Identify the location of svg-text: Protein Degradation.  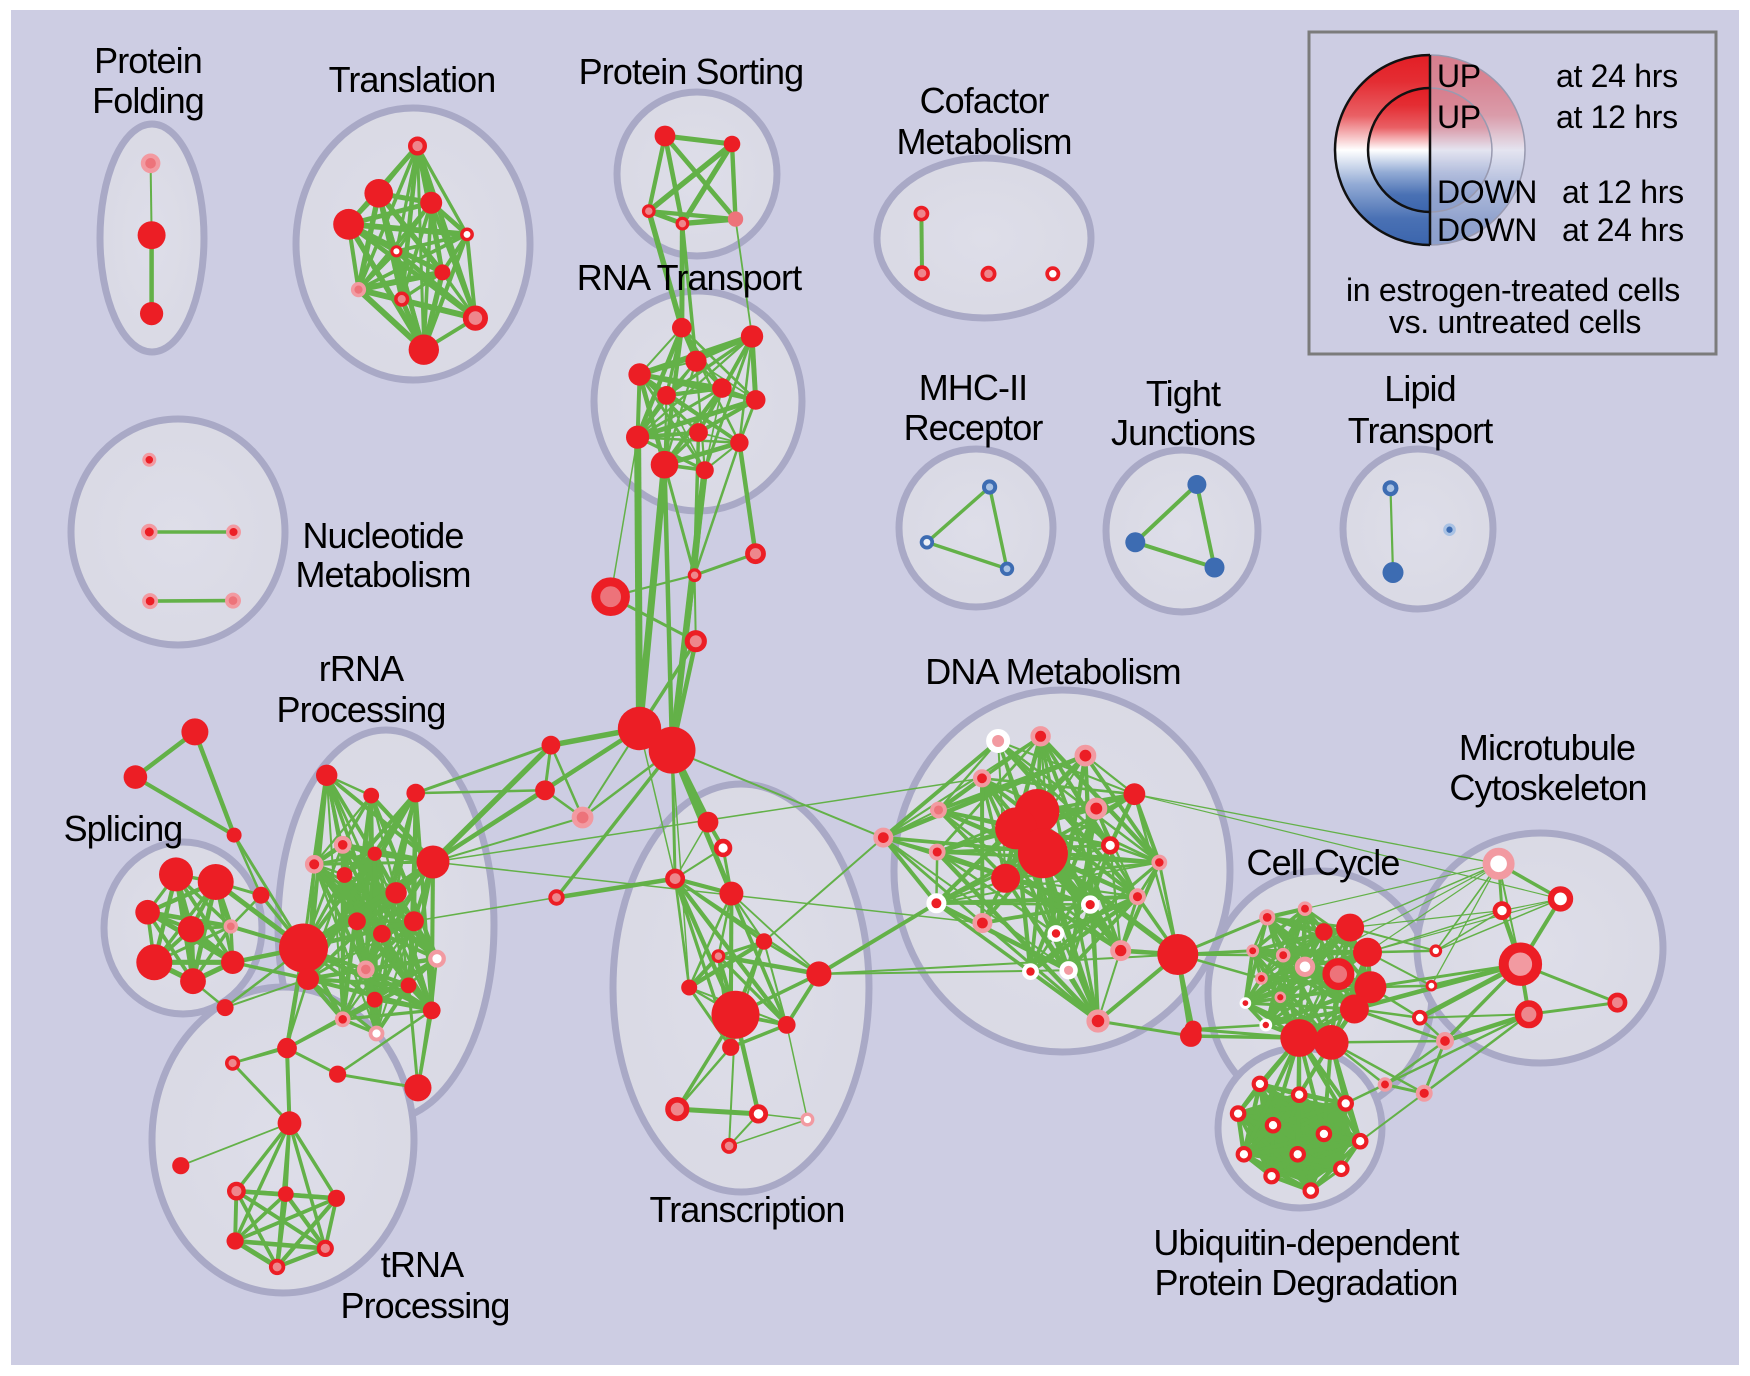
(1305, 1282).